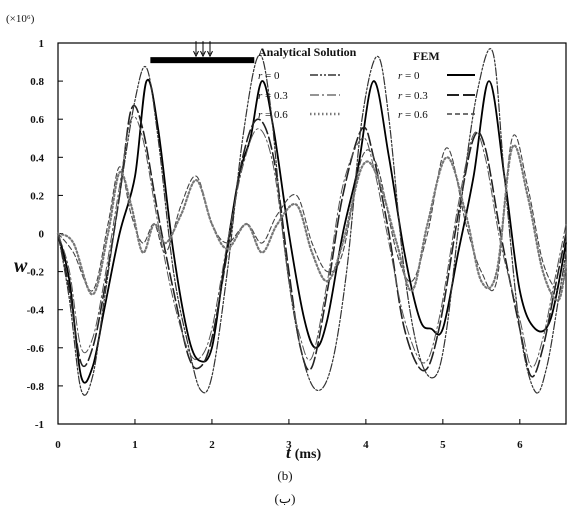 This screenshot has height=518, width=571. Describe the element at coordinates (36, 234) in the screenshot. I see `y-tick-labels: 1 0.8 0.6 0.4 0.2 0 -0.2 -0.4 -0.6 -0.8 -1` at that location.